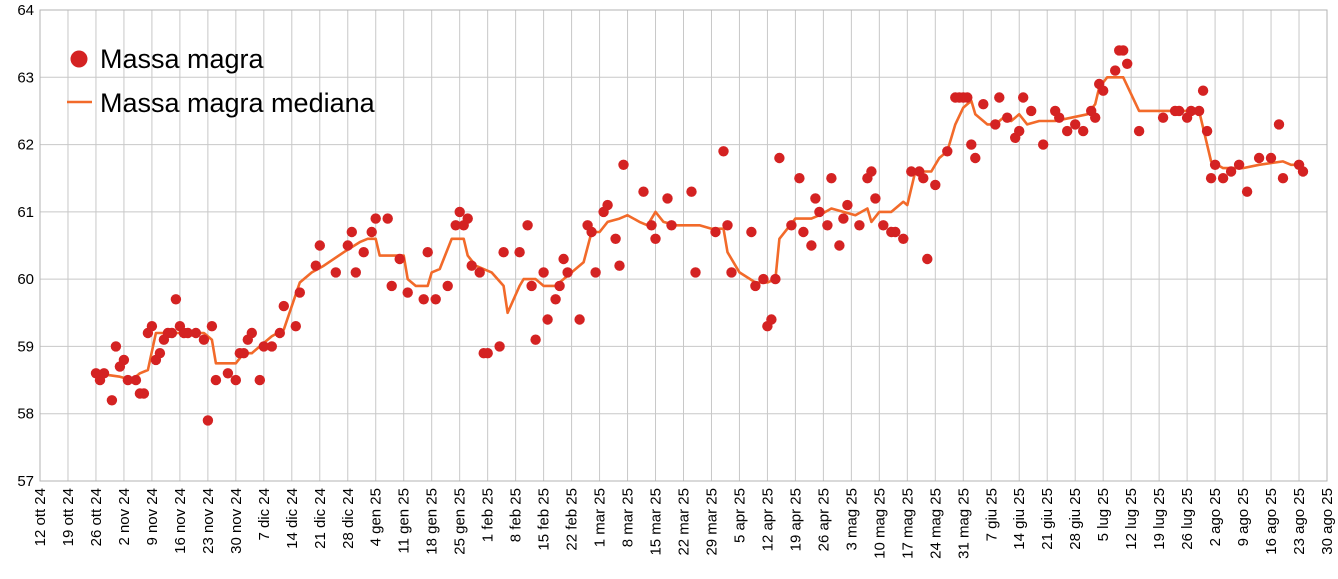 This screenshot has height=579, width=1338. I want to click on x-tick-label: 26 apr 25, so click(823, 519).